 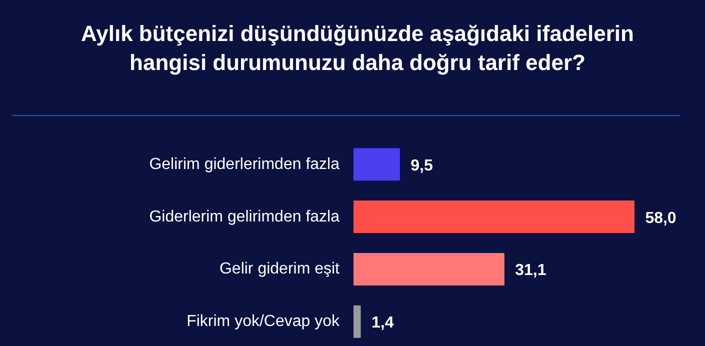 What do you see at coordinates (244, 164) in the screenshot?
I see `y-tick-label: Gelirim giderlerimden fazla` at bounding box center [244, 164].